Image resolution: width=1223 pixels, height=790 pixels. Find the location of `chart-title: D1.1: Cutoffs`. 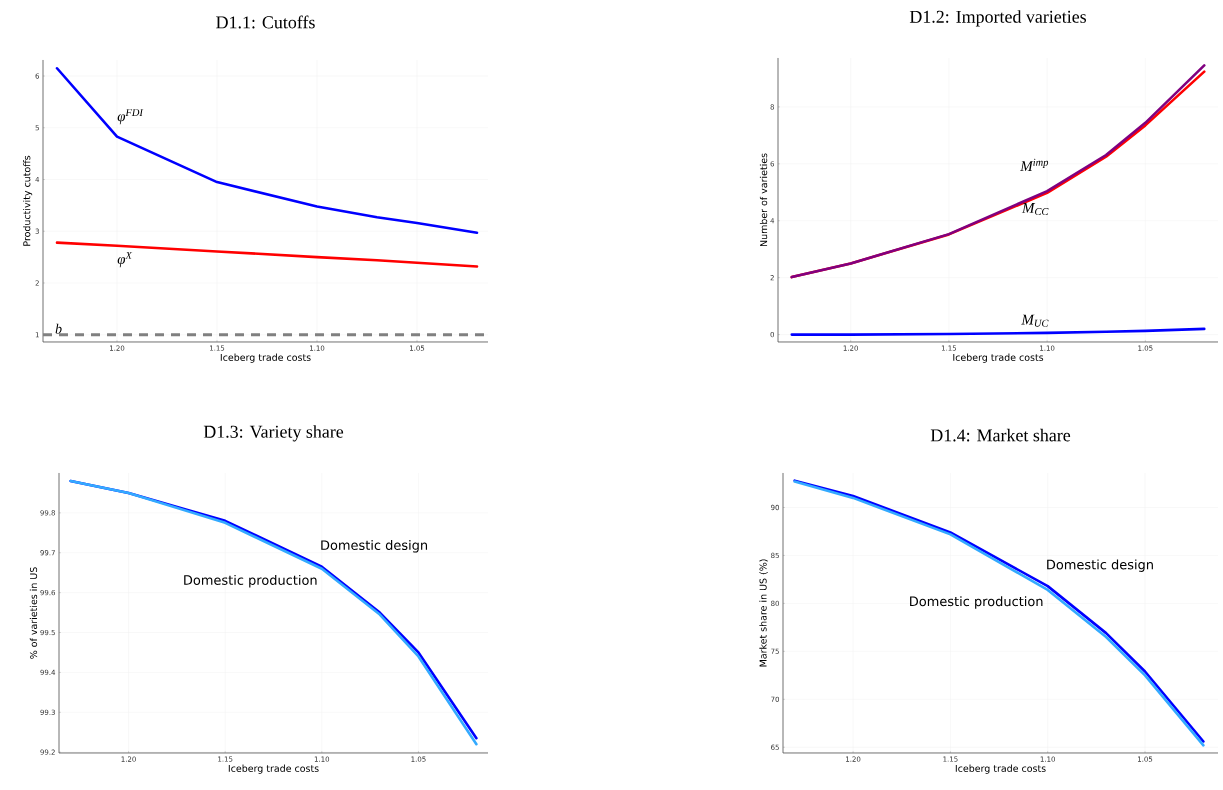

chart-title: D1.1: Cutoffs is located at coordinates (265, 22).